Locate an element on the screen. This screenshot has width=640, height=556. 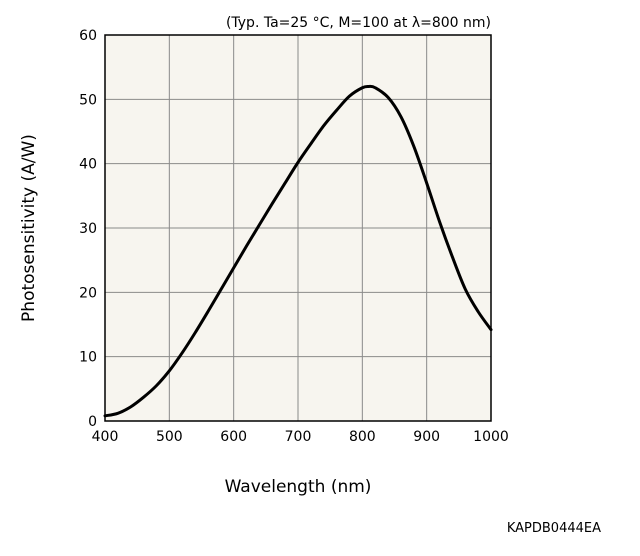
y-tick-label: 20 is located at coordinates (88, 293).